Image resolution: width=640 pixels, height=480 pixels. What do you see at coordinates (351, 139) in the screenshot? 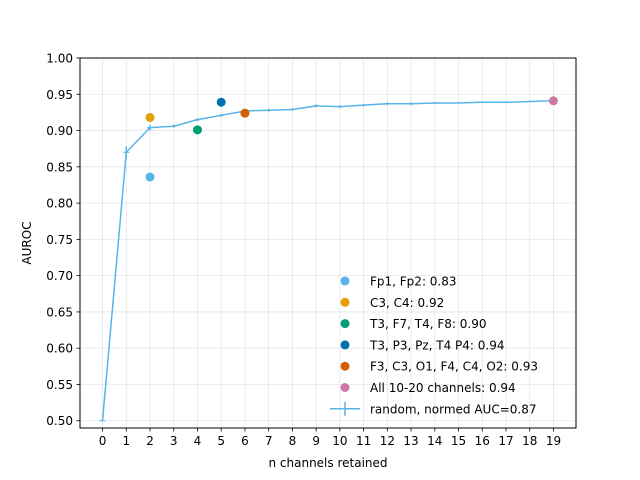
I see `highlight-points` at bounding box center [351, 139].